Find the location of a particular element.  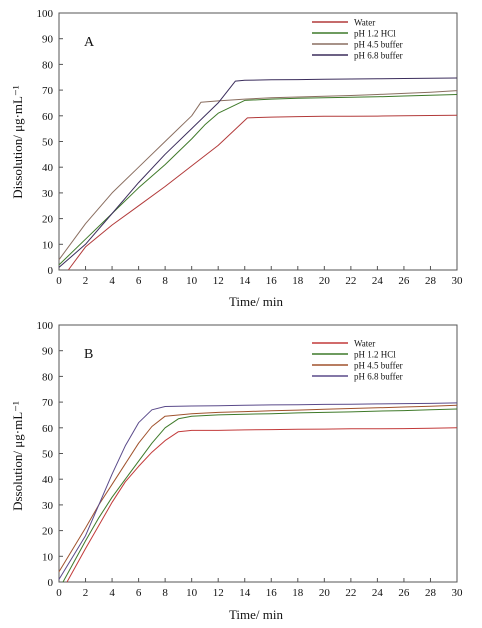

panel-label: A is located at coordinates (89, 42).